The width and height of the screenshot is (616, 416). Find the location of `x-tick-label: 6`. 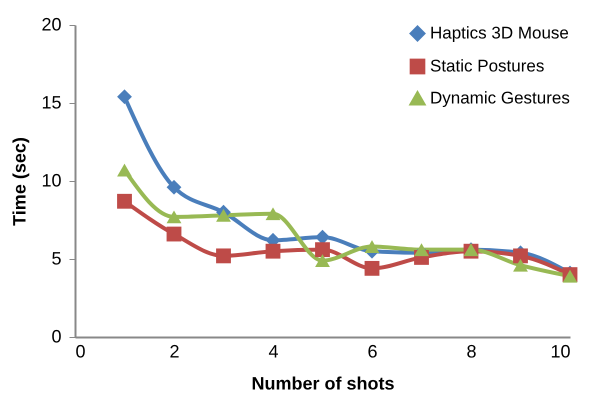

x-tick-label: 6 is located at coordinates (372, 352).